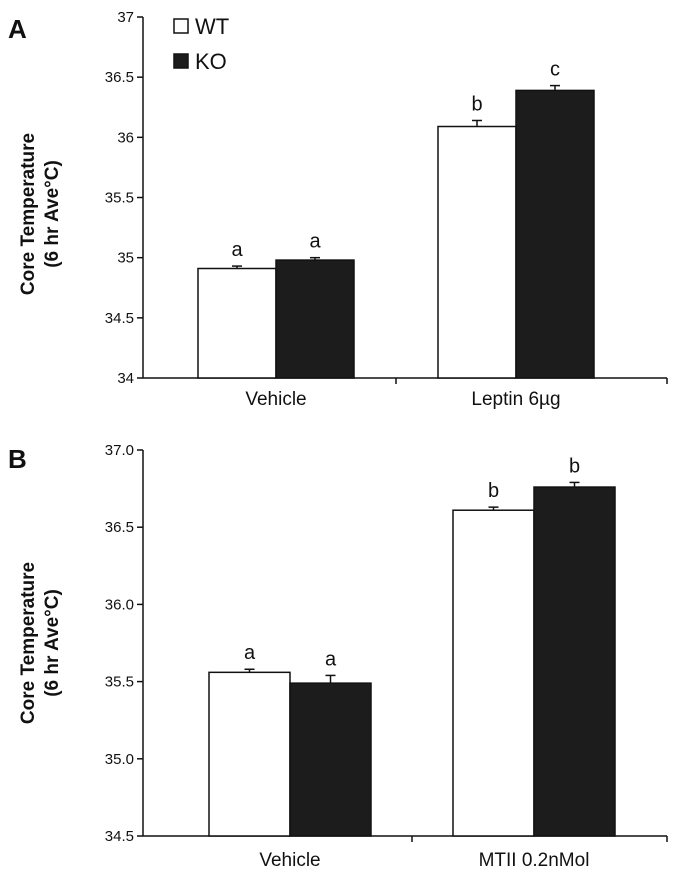 The image size is (675, 872). Describe the element at coordinates (52, 214) in the screenshot. I see `panel-a-ylabel-line2: (6 hr Ave°C)` at that location.